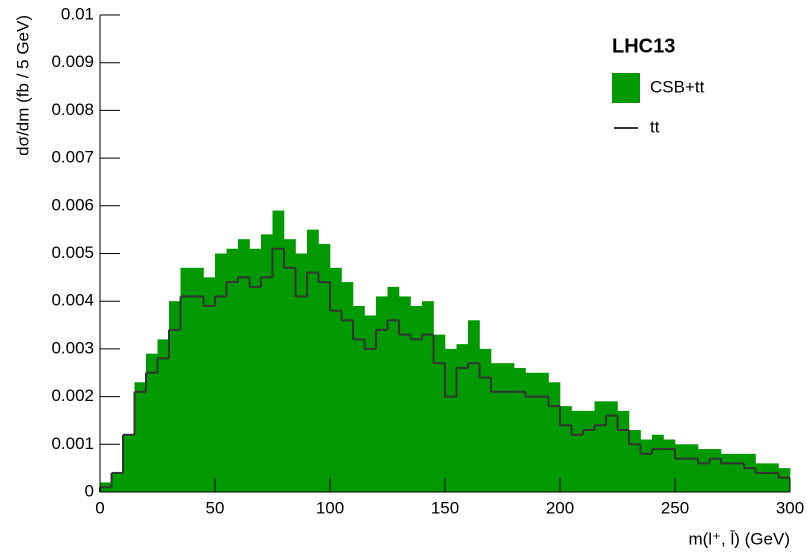 The width and height of the screenshot is (810, 555). What do you see at coordinates (72, 61) in the screenshot?
I see `y-tick-label: 0.009` at bounding box center [72, 61].